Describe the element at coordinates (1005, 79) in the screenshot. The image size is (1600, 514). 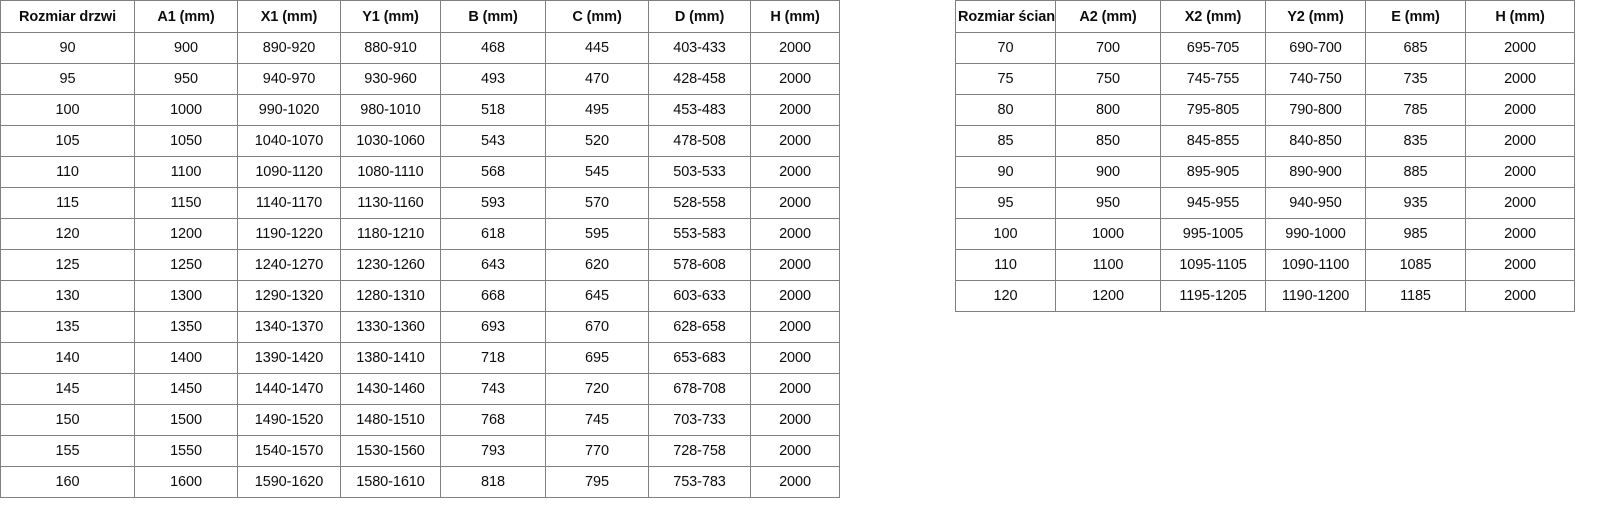
I see `wall-cell: 75` at that location.